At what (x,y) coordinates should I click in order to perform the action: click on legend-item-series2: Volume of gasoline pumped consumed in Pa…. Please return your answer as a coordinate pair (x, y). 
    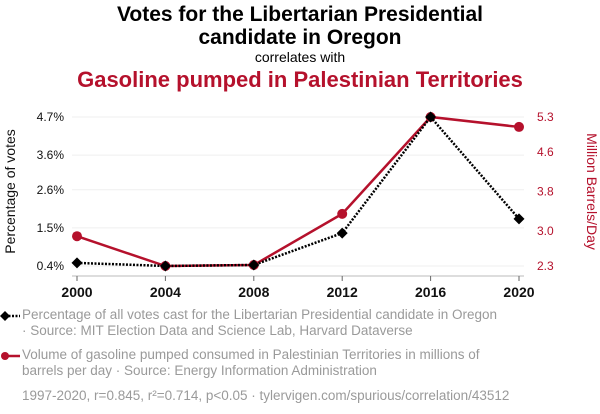
    Looking at the image, I should click on (291, 363).